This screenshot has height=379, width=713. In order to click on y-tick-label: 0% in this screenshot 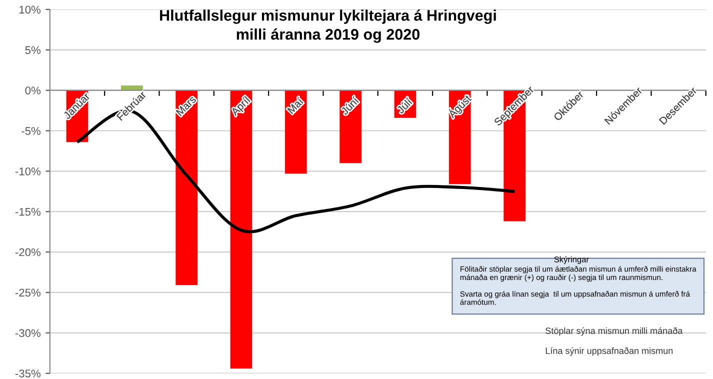, I will do `click(32, 90)`.